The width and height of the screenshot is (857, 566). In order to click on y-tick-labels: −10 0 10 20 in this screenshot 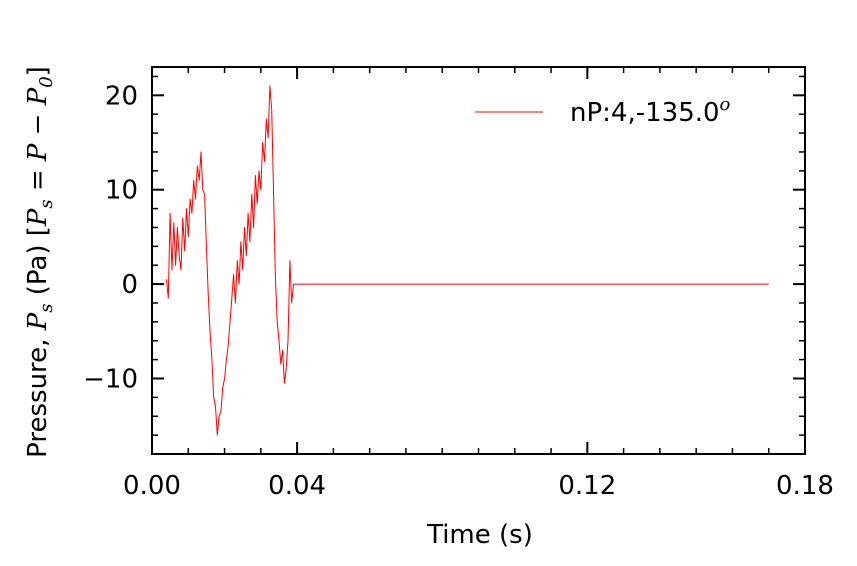, I will do `click(110, 237)`.